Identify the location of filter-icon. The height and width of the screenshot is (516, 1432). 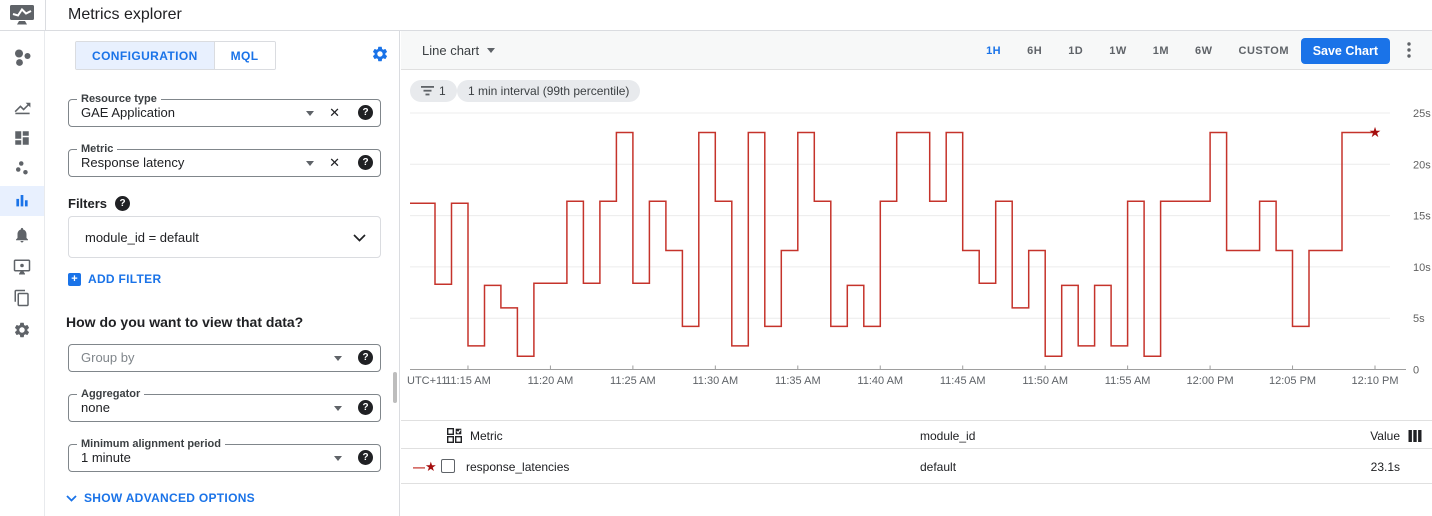
(427, 91).